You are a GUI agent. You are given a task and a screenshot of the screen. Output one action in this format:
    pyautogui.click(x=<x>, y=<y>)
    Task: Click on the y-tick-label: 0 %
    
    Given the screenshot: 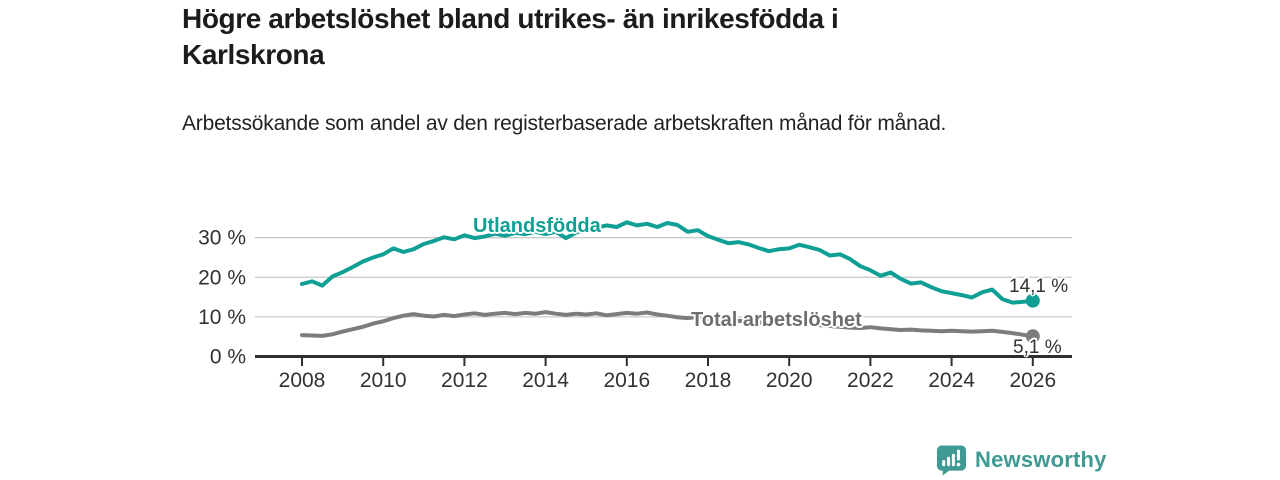 What is the action you would take?
    pyautogui.click(x=228, y=357)
    